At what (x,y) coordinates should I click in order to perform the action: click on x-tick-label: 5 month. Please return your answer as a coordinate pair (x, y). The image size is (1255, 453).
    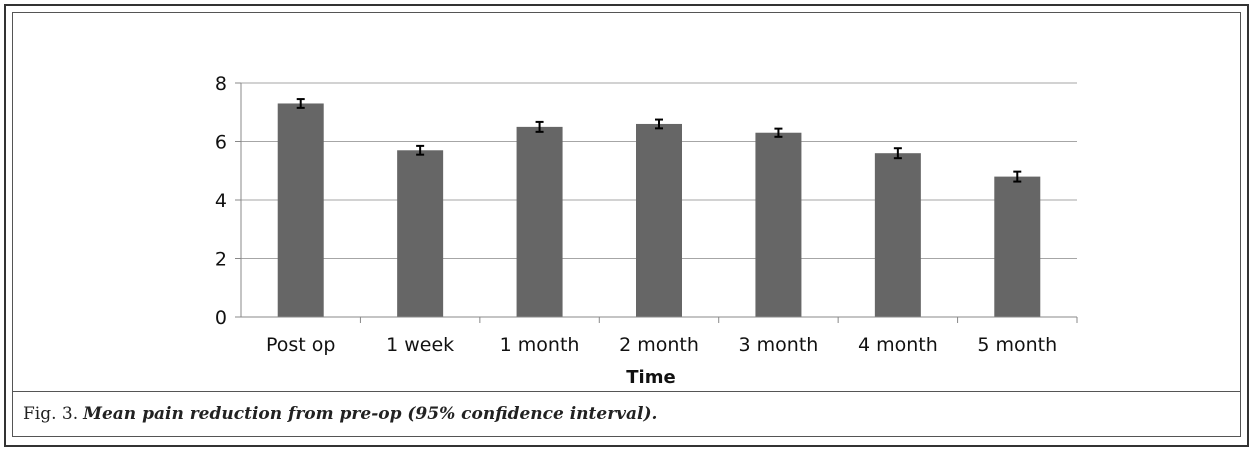
    Looking at the image, I should click on (1017, 345).